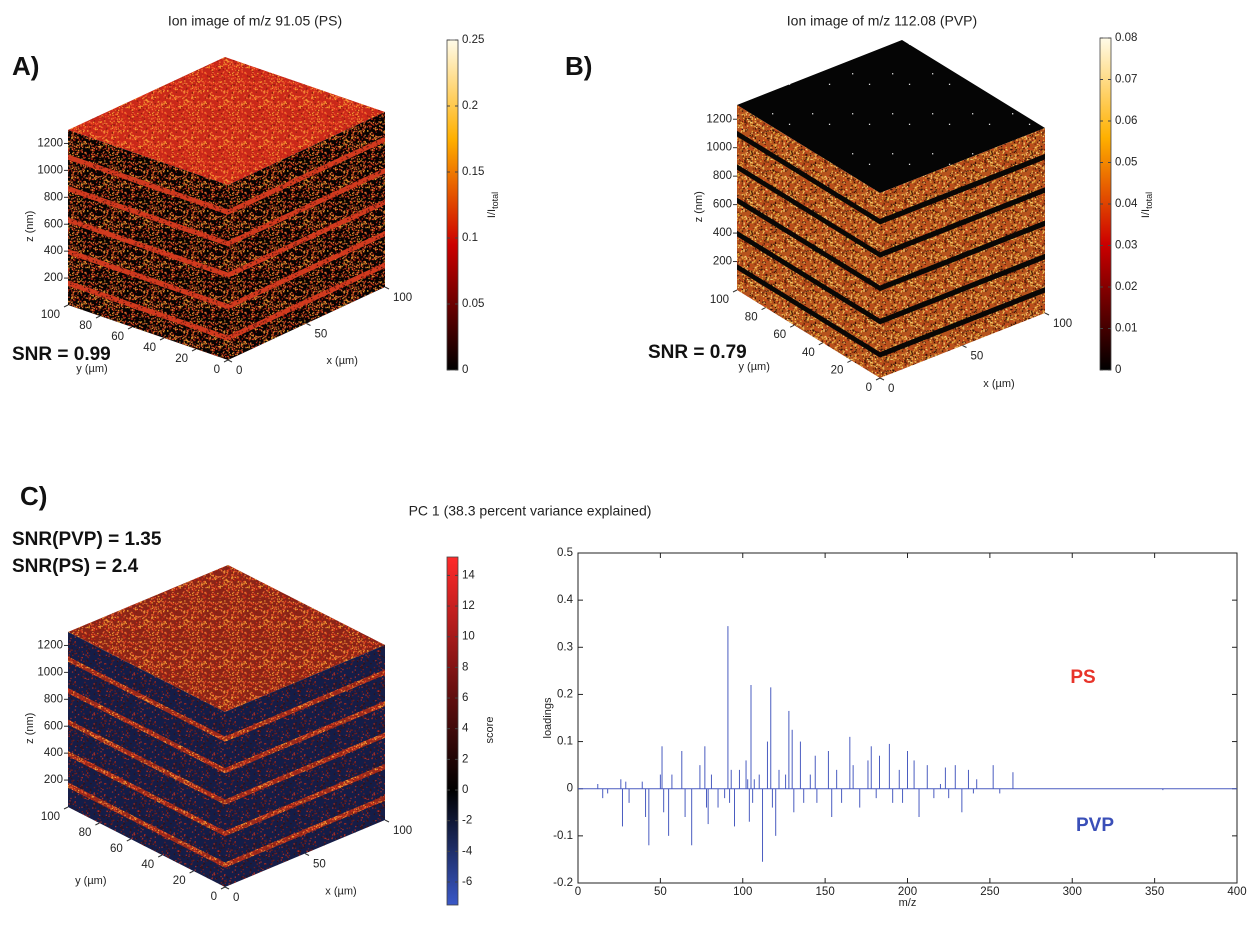 The image size is (1247, 932). I want to click on y-tick-label: -0.1, so click(563, 836).